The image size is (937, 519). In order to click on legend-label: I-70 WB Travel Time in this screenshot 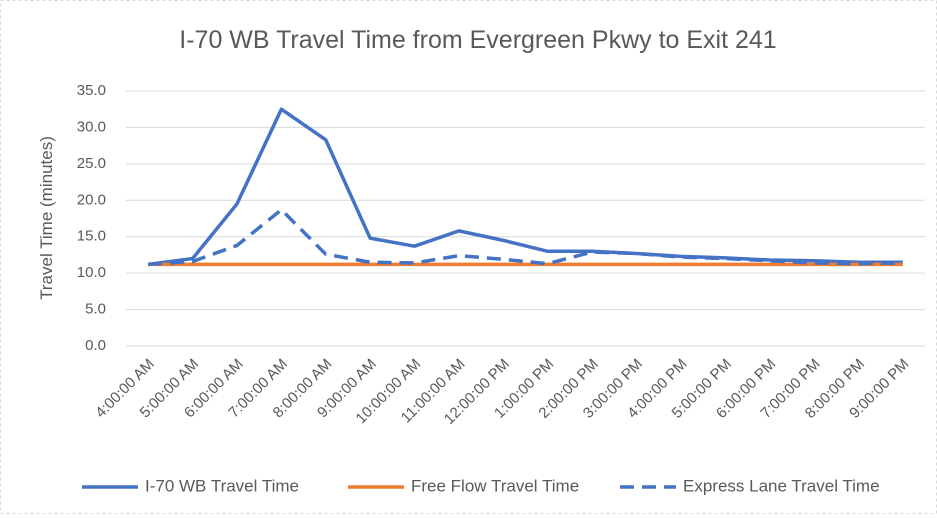, I will do `click(222, 485)`.